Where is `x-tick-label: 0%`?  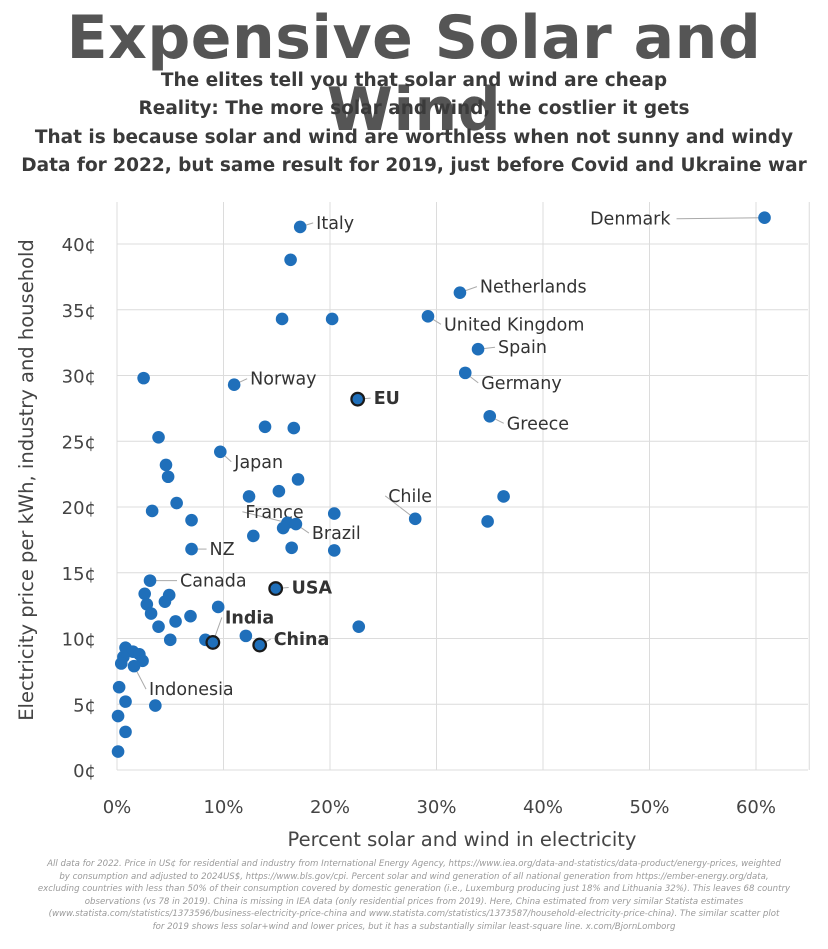 x-tick-label: 0% is located at coordinates (117, 807).